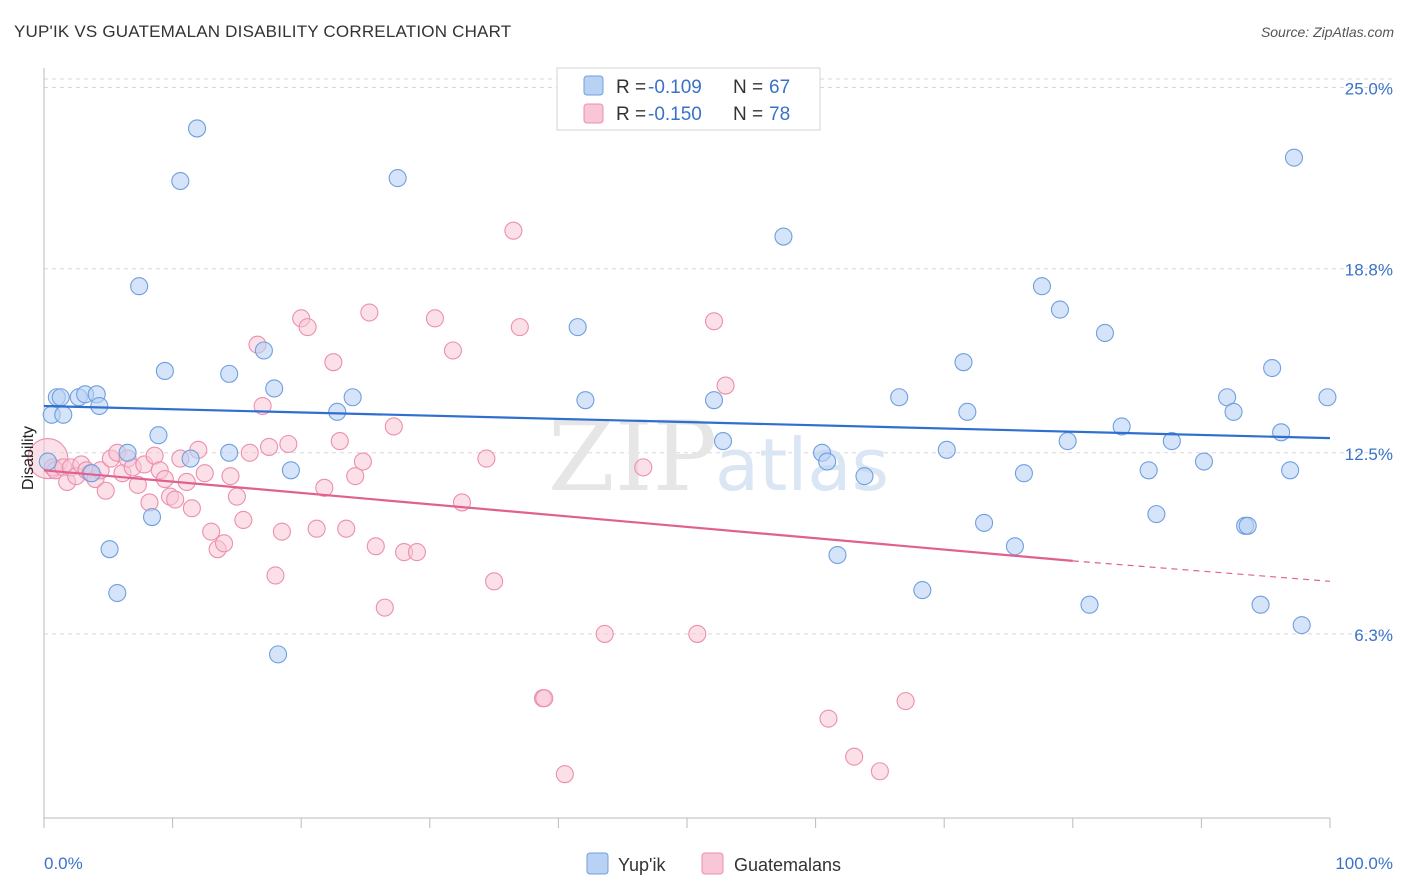 This screenshot has width=1406, height=892. Describe the element at coordinates (558, 515) in the screenshot. I see `guatemalans-trend-line` at that location.